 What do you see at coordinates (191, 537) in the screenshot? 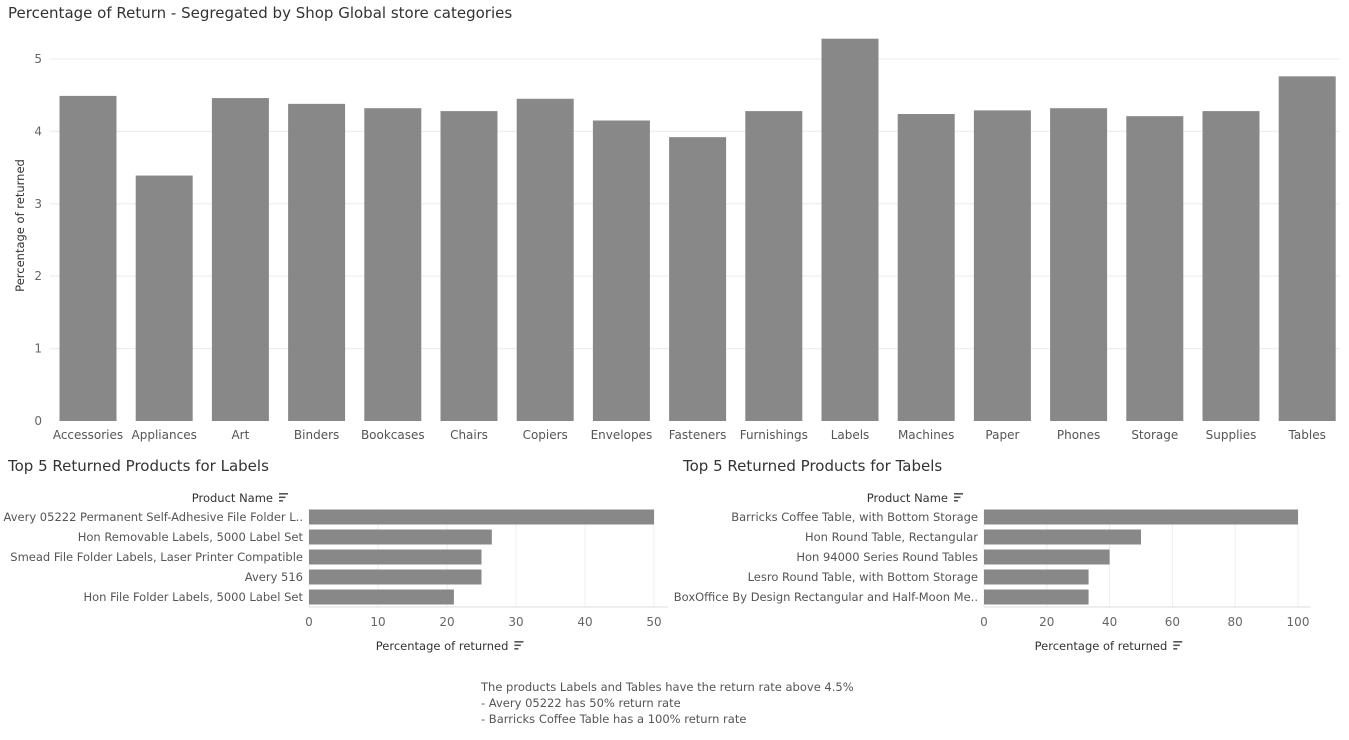
I see `y-tick-label: Hon Removable Labels, 5000 Label Set` at bounding box center [191, 537].